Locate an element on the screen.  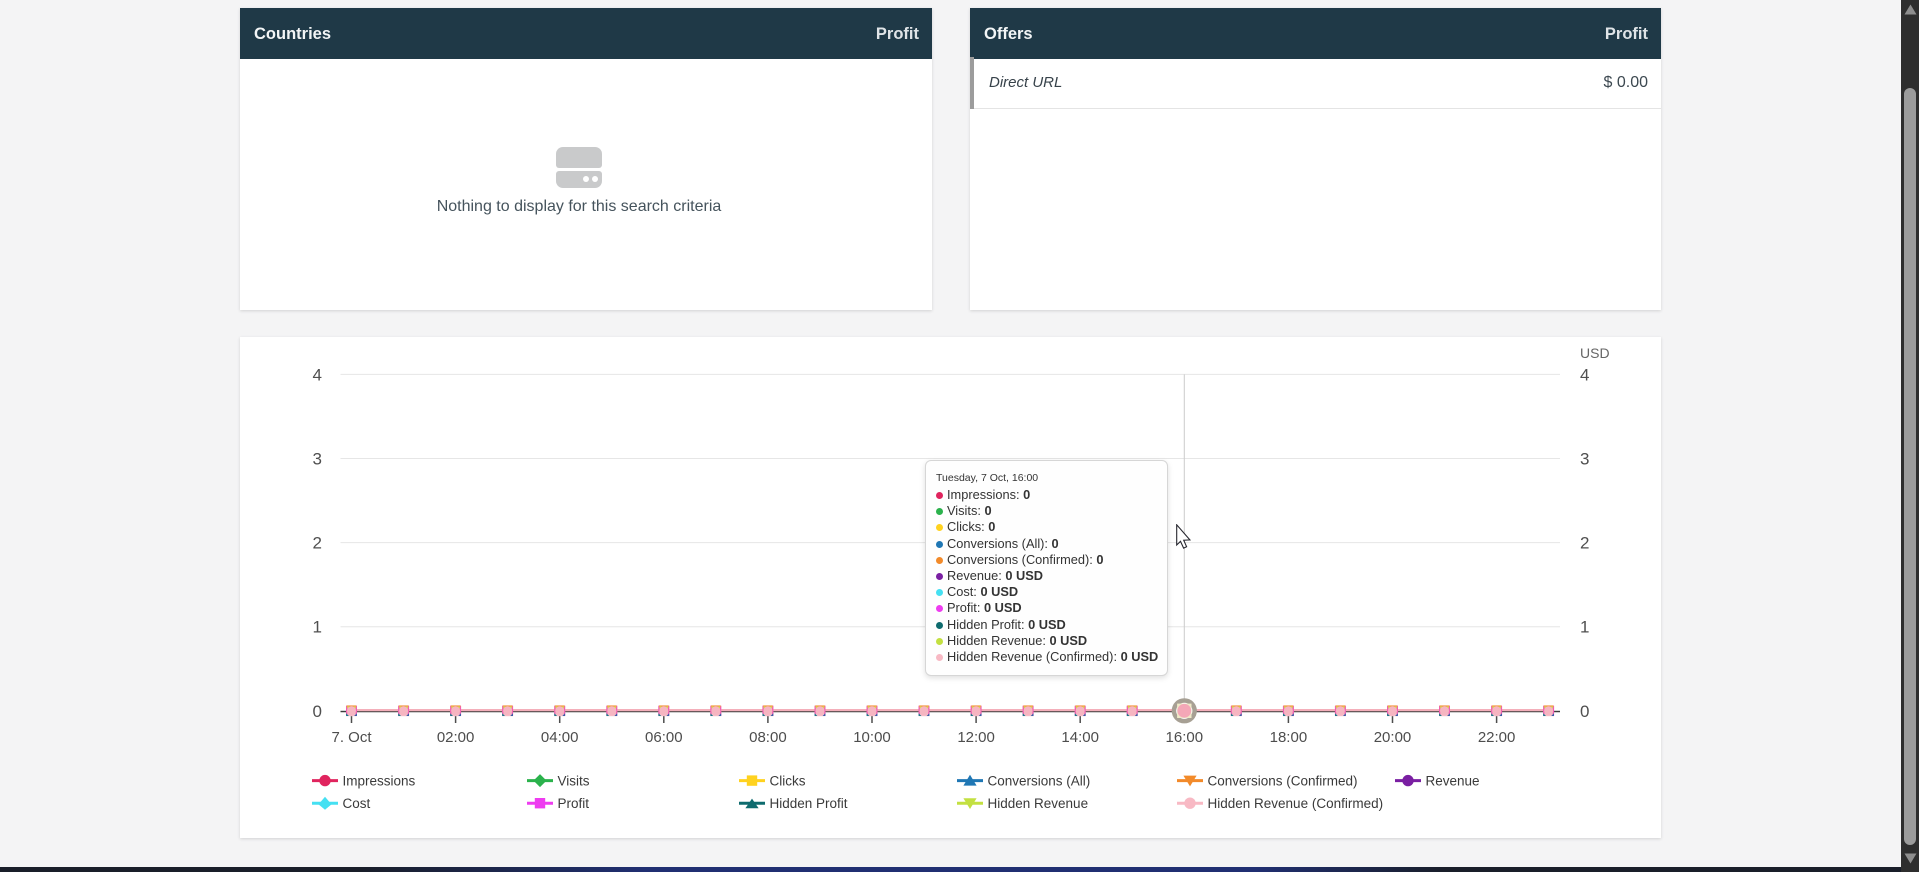
svg-text: Hidden Revenue (Confirmed) is located at coordinates (1296, 803).